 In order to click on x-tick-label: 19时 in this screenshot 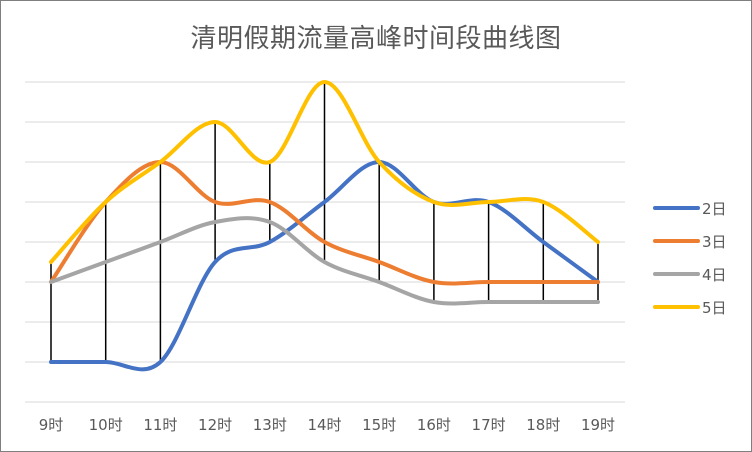, I will do `click(598, 425)`.